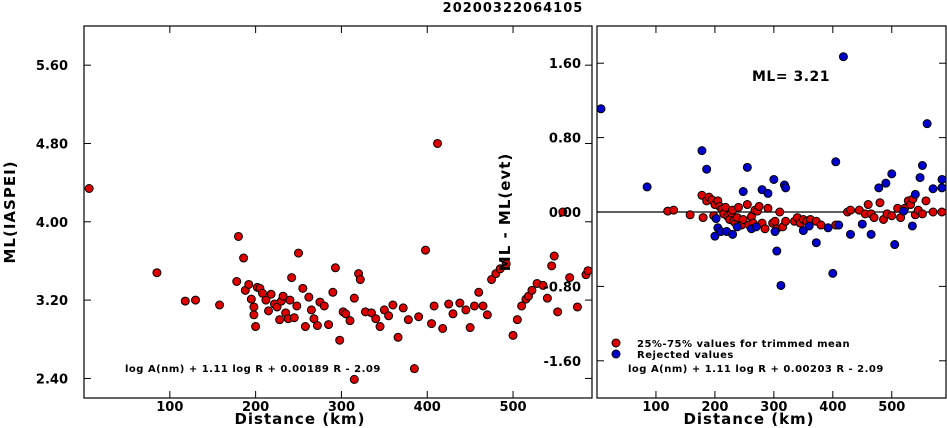  What do you see at coordinates (616, 354) in the screenshot?
I see `legend-marker-rejected` at bounding box center [616, 354].